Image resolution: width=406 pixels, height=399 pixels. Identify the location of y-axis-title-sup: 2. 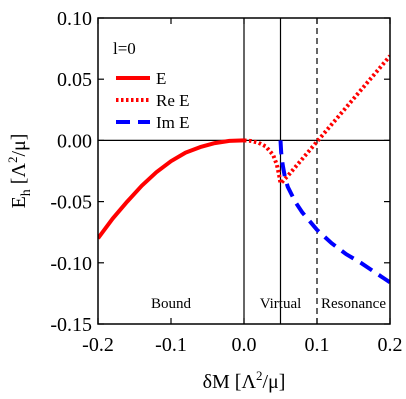
(12, 160).